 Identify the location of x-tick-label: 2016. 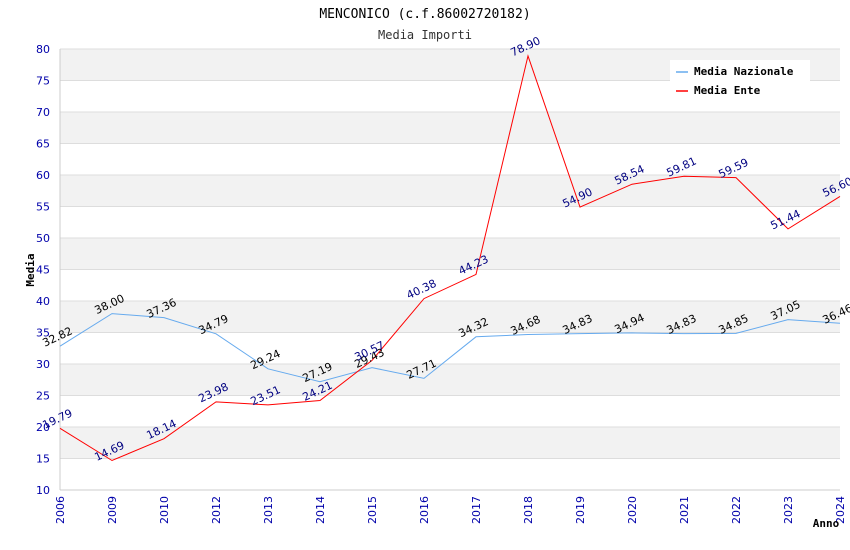
(424, 510).